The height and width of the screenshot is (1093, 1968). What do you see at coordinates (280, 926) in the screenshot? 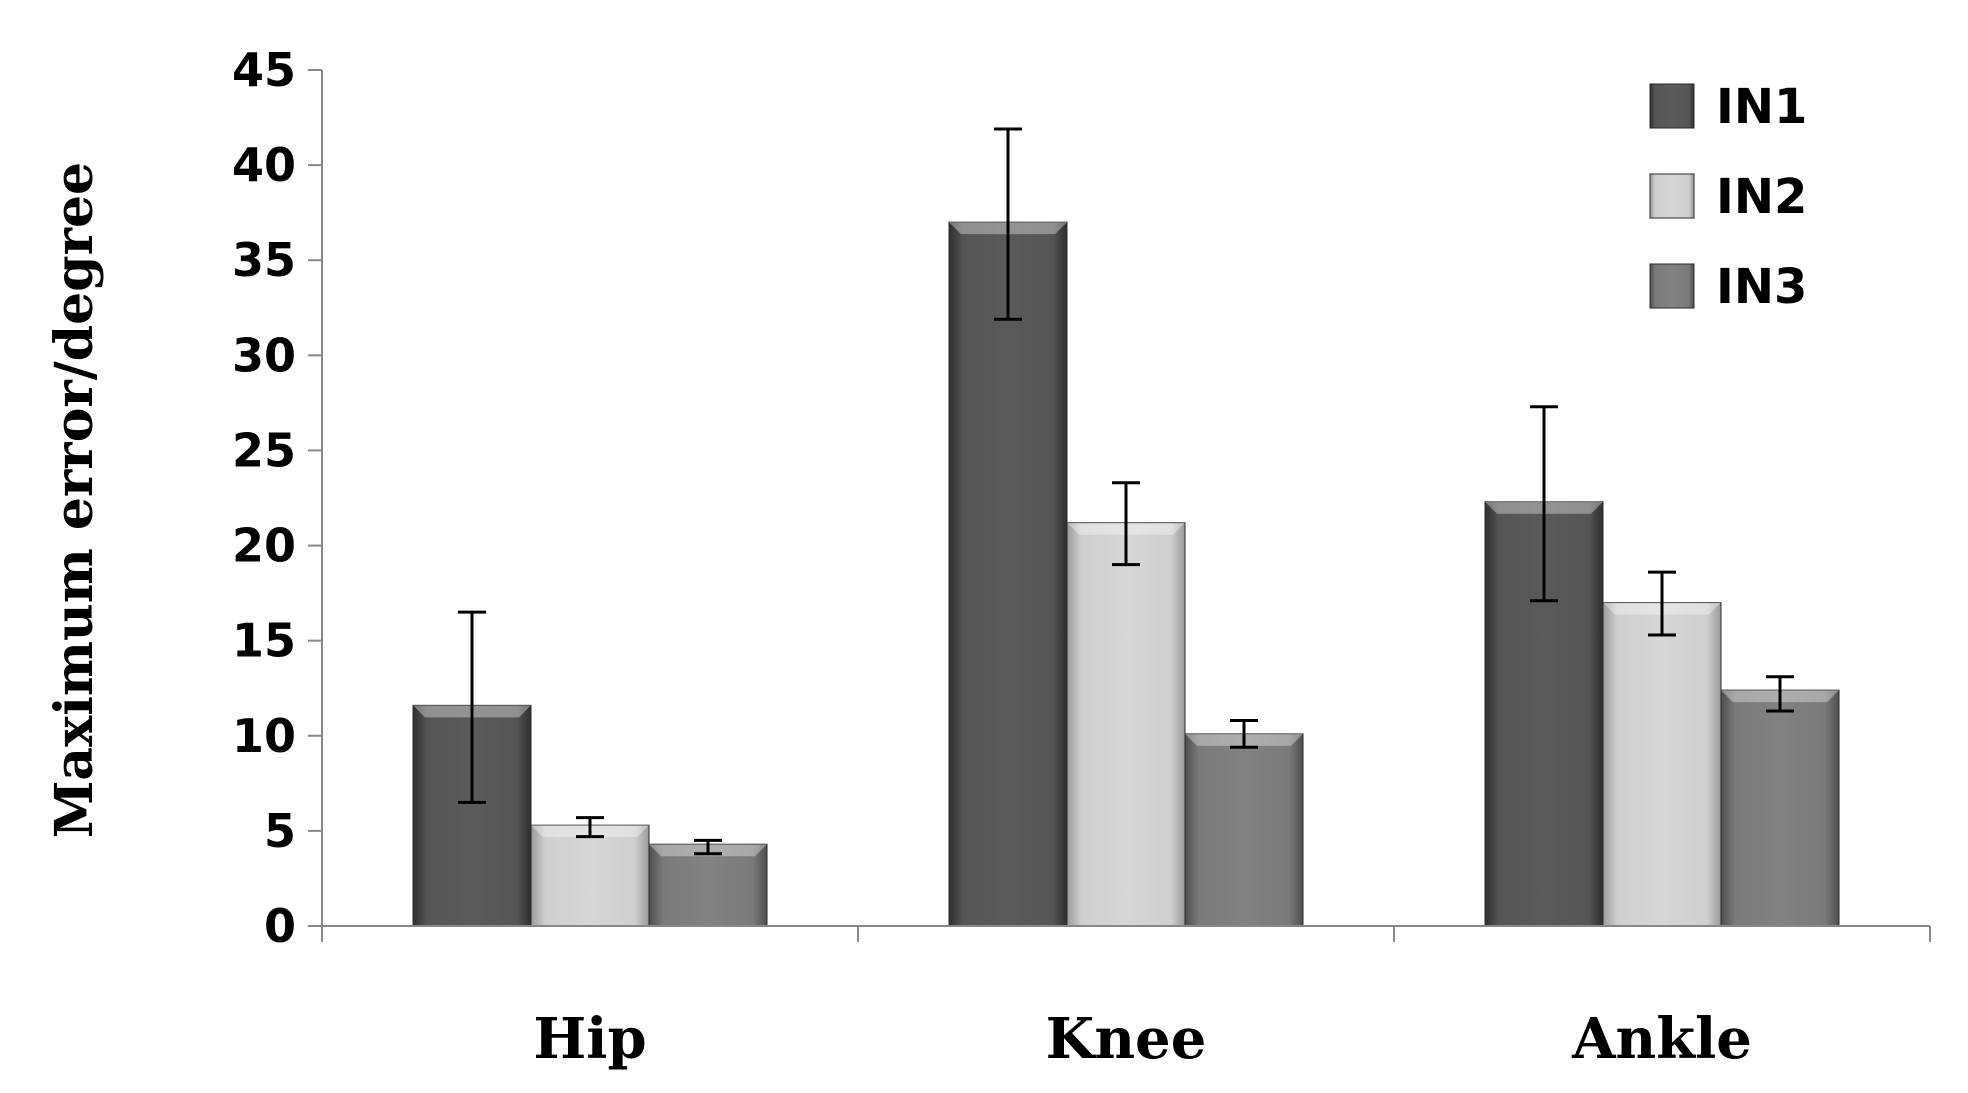
I see `y-tick-label-0: 0` at bounding box center [280, 926].